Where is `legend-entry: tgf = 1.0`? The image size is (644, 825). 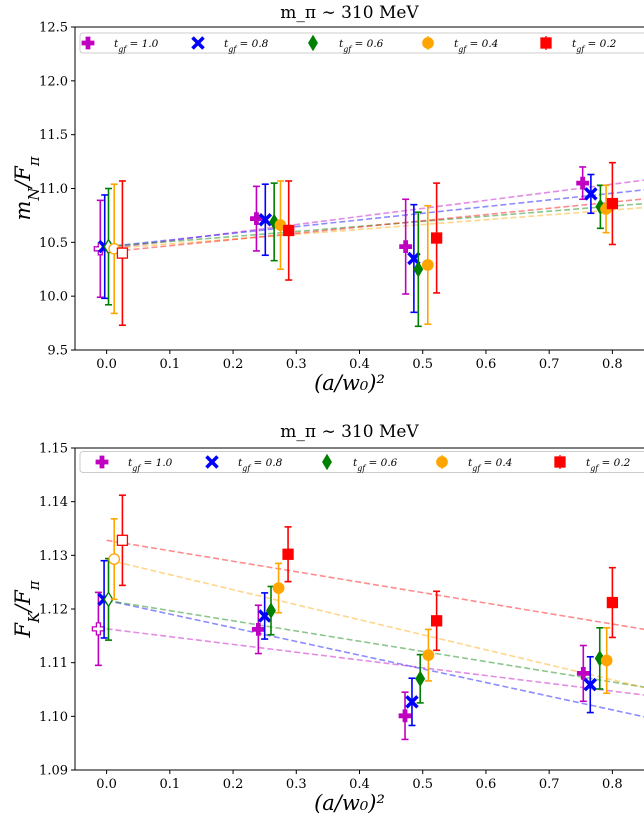
legend-entry: tgf = 1.0 is located at coordinates (150, 465).